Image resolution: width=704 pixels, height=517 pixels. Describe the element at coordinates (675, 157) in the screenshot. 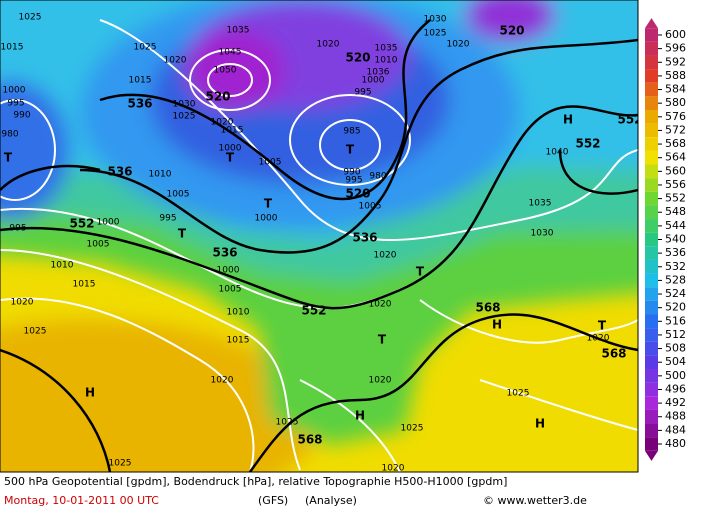

I see `colorbar-tick-label: 564` at that location.